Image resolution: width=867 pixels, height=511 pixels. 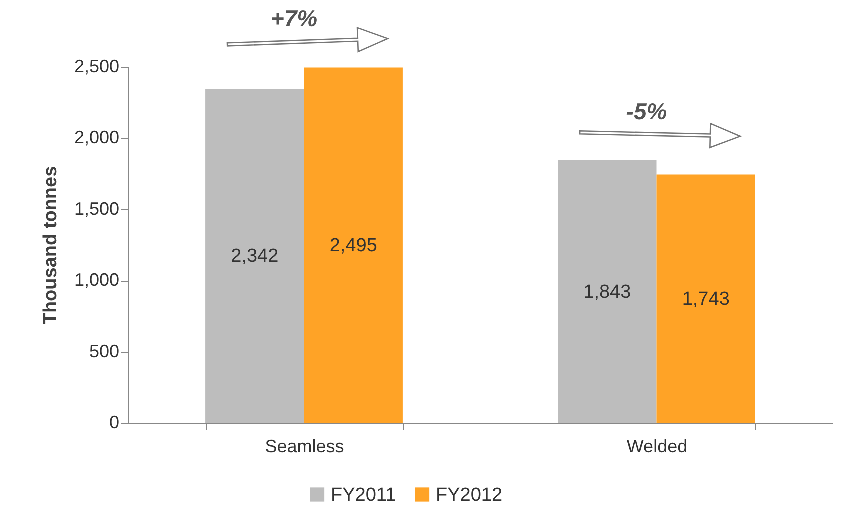 I want to click on legend-label: FY2012, so click(x=469, y=495).